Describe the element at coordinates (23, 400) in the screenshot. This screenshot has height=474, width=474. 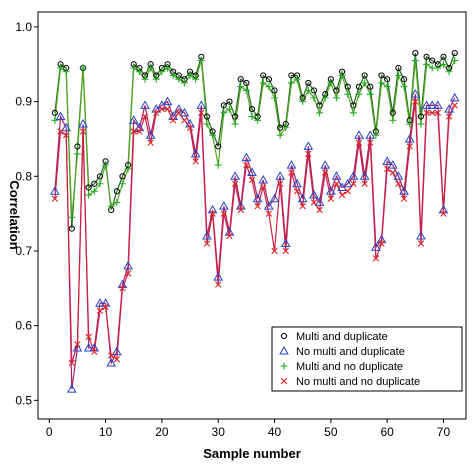
I see `y-tick-label: 0.5` at that location.